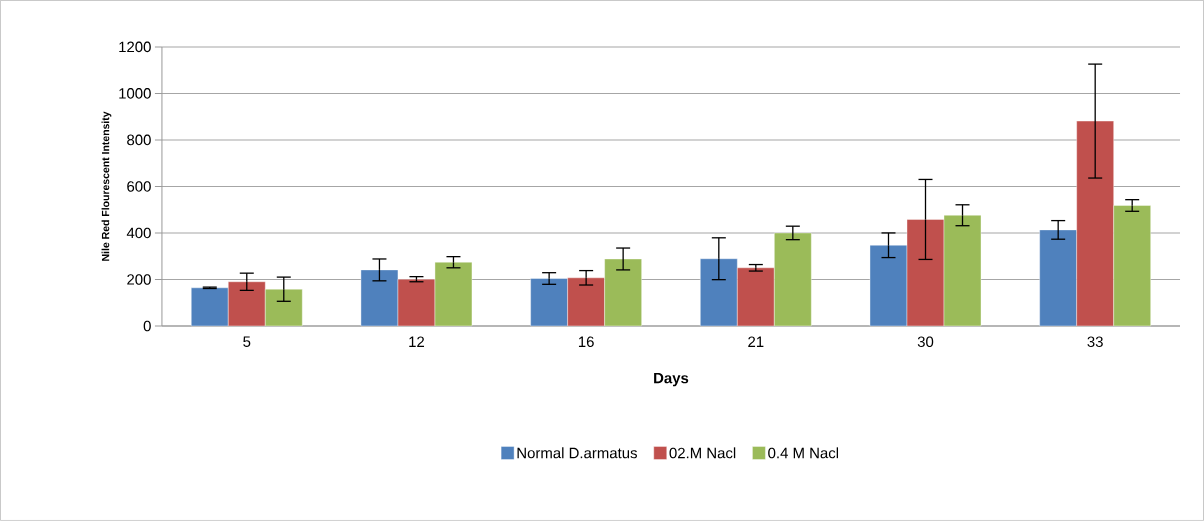 The width and height of the screenshot is (1204, 521). What do you see at coordinates (138, 233) in the screenshot?
I see `y-tick-label: 400` at bounding box center [138, 233].